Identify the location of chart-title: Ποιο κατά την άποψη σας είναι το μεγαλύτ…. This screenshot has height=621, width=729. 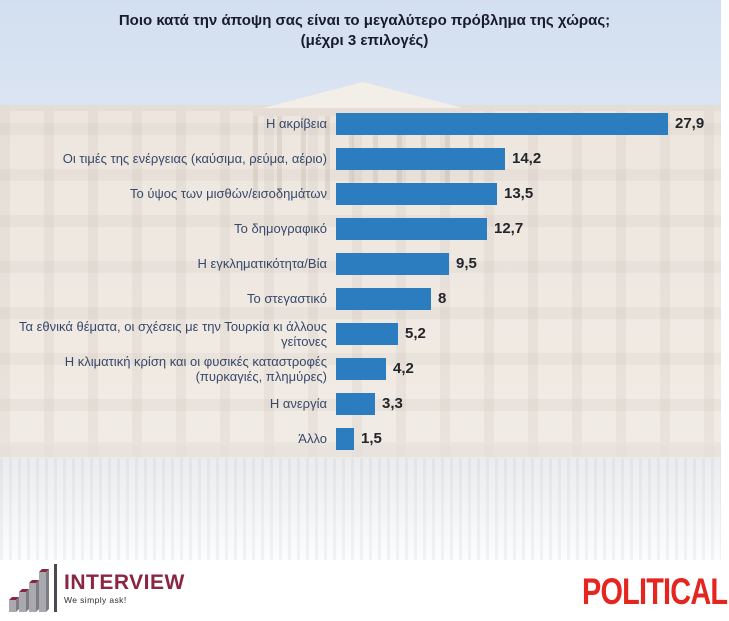
(364, 31).